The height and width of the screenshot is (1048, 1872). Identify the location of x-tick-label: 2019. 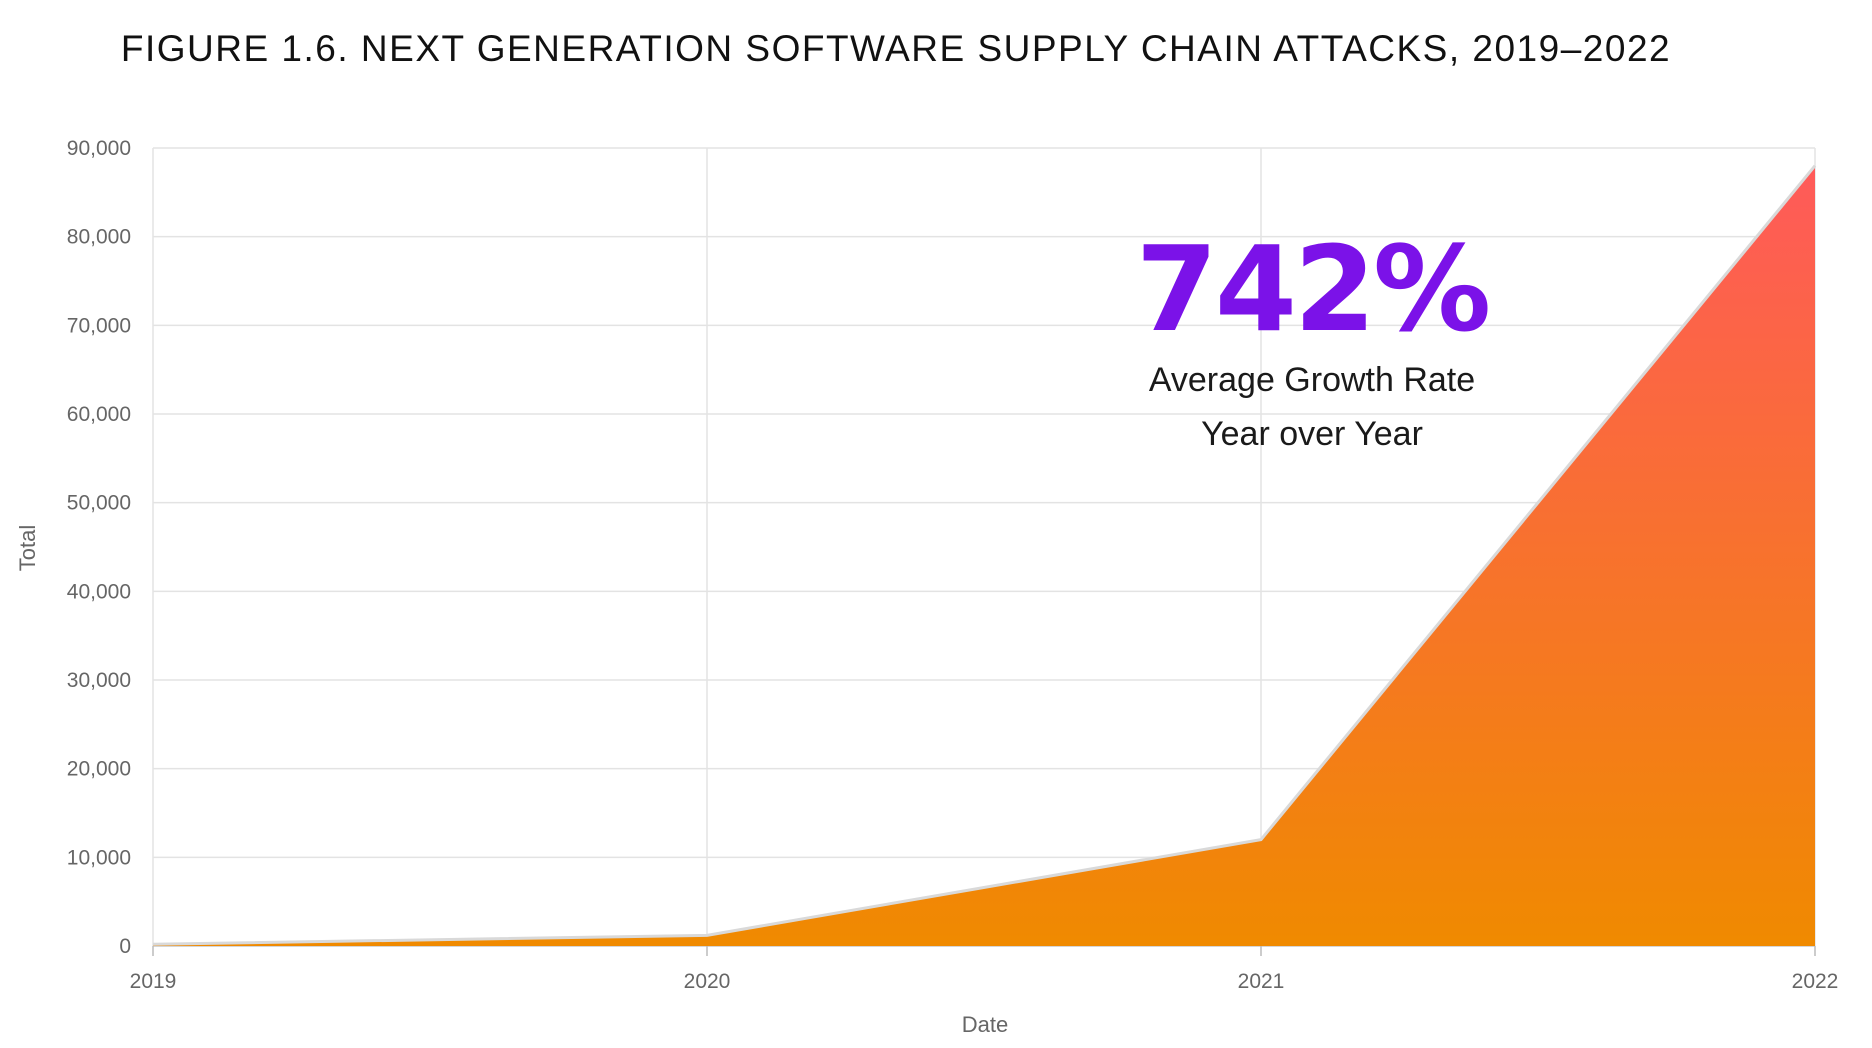
(153, 981).